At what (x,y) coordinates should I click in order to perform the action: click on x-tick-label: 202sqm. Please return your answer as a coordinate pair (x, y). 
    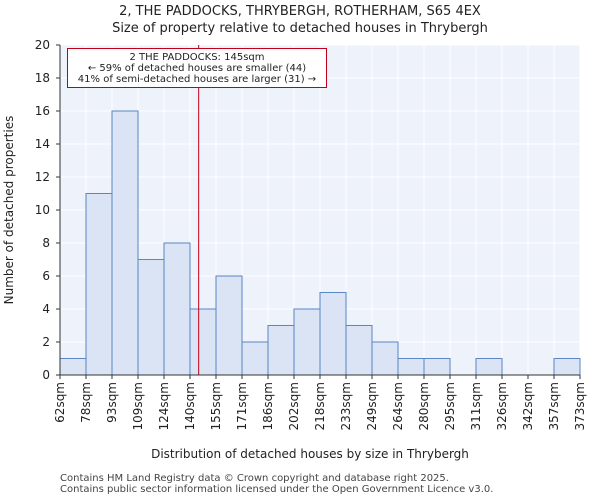
    Looking at the image, I should click on (294, 406).